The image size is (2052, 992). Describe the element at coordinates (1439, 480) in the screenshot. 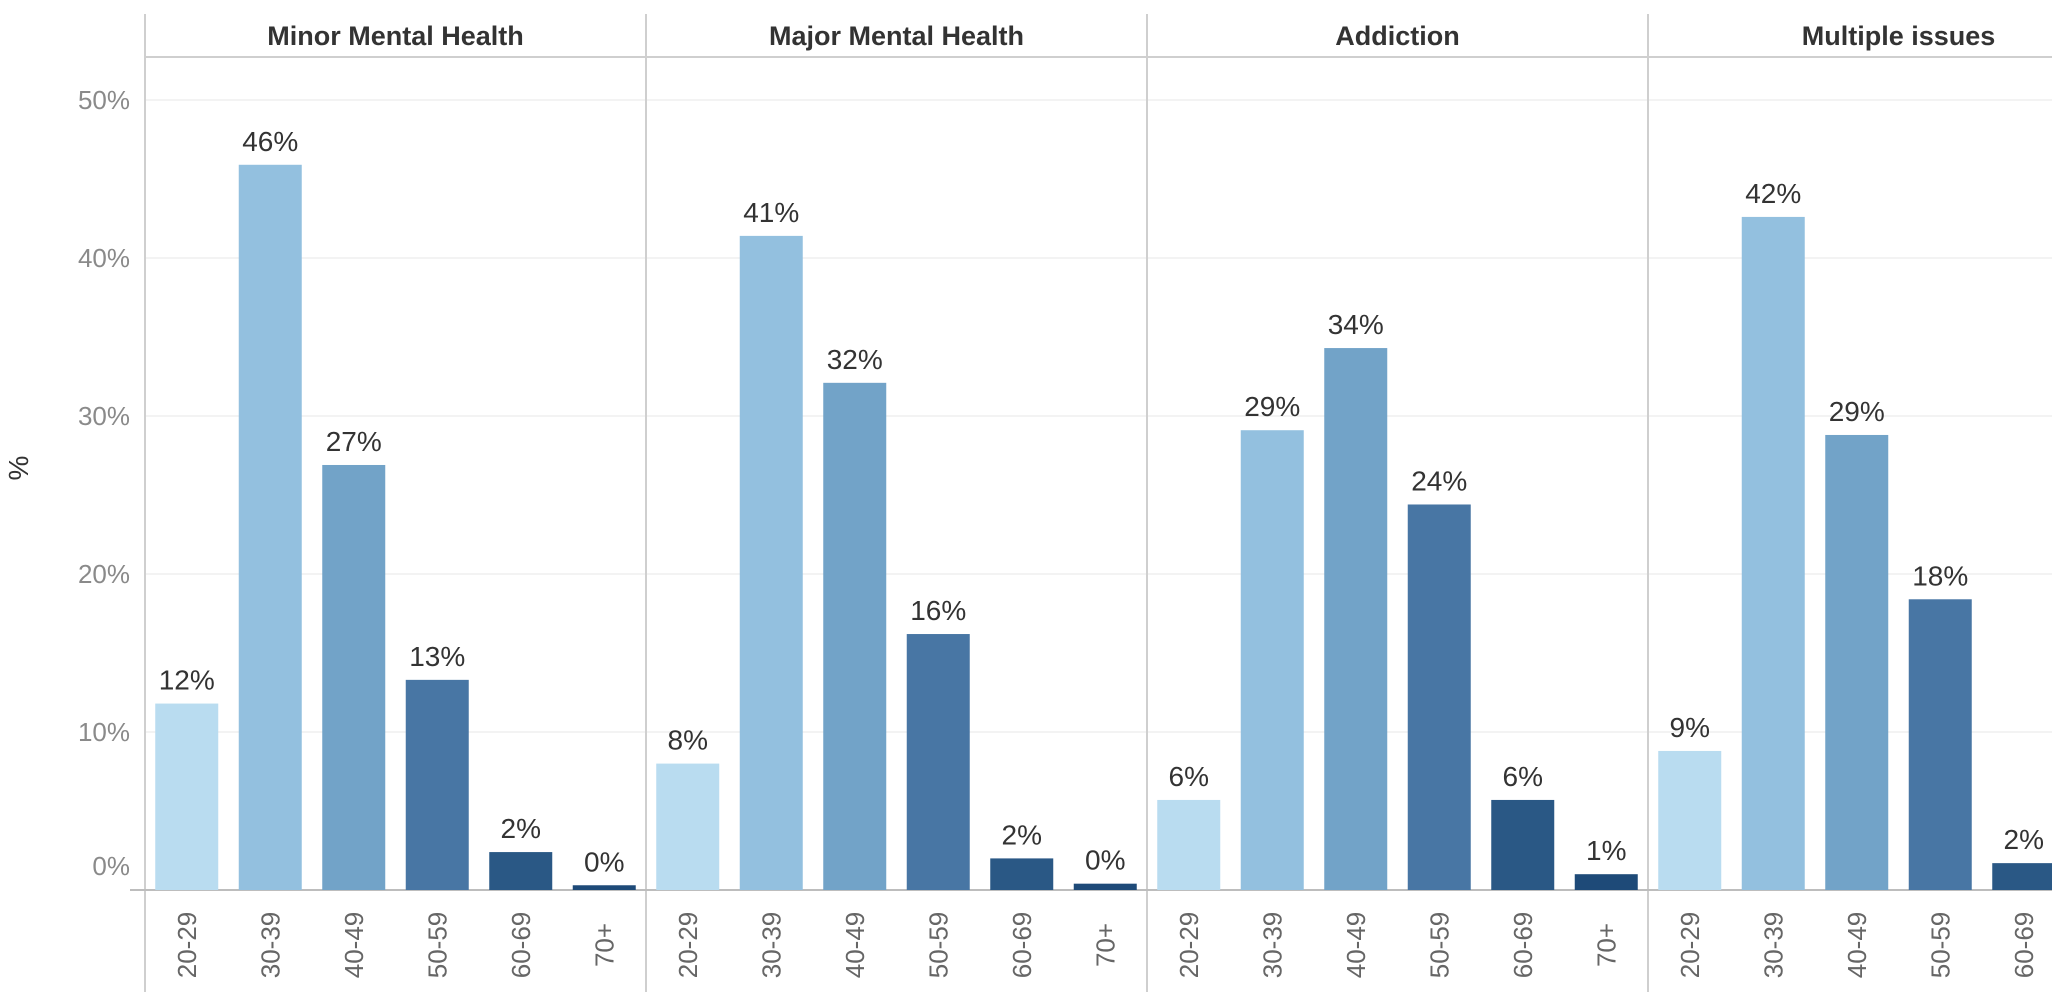

I see `data-label: 24%` at that location.